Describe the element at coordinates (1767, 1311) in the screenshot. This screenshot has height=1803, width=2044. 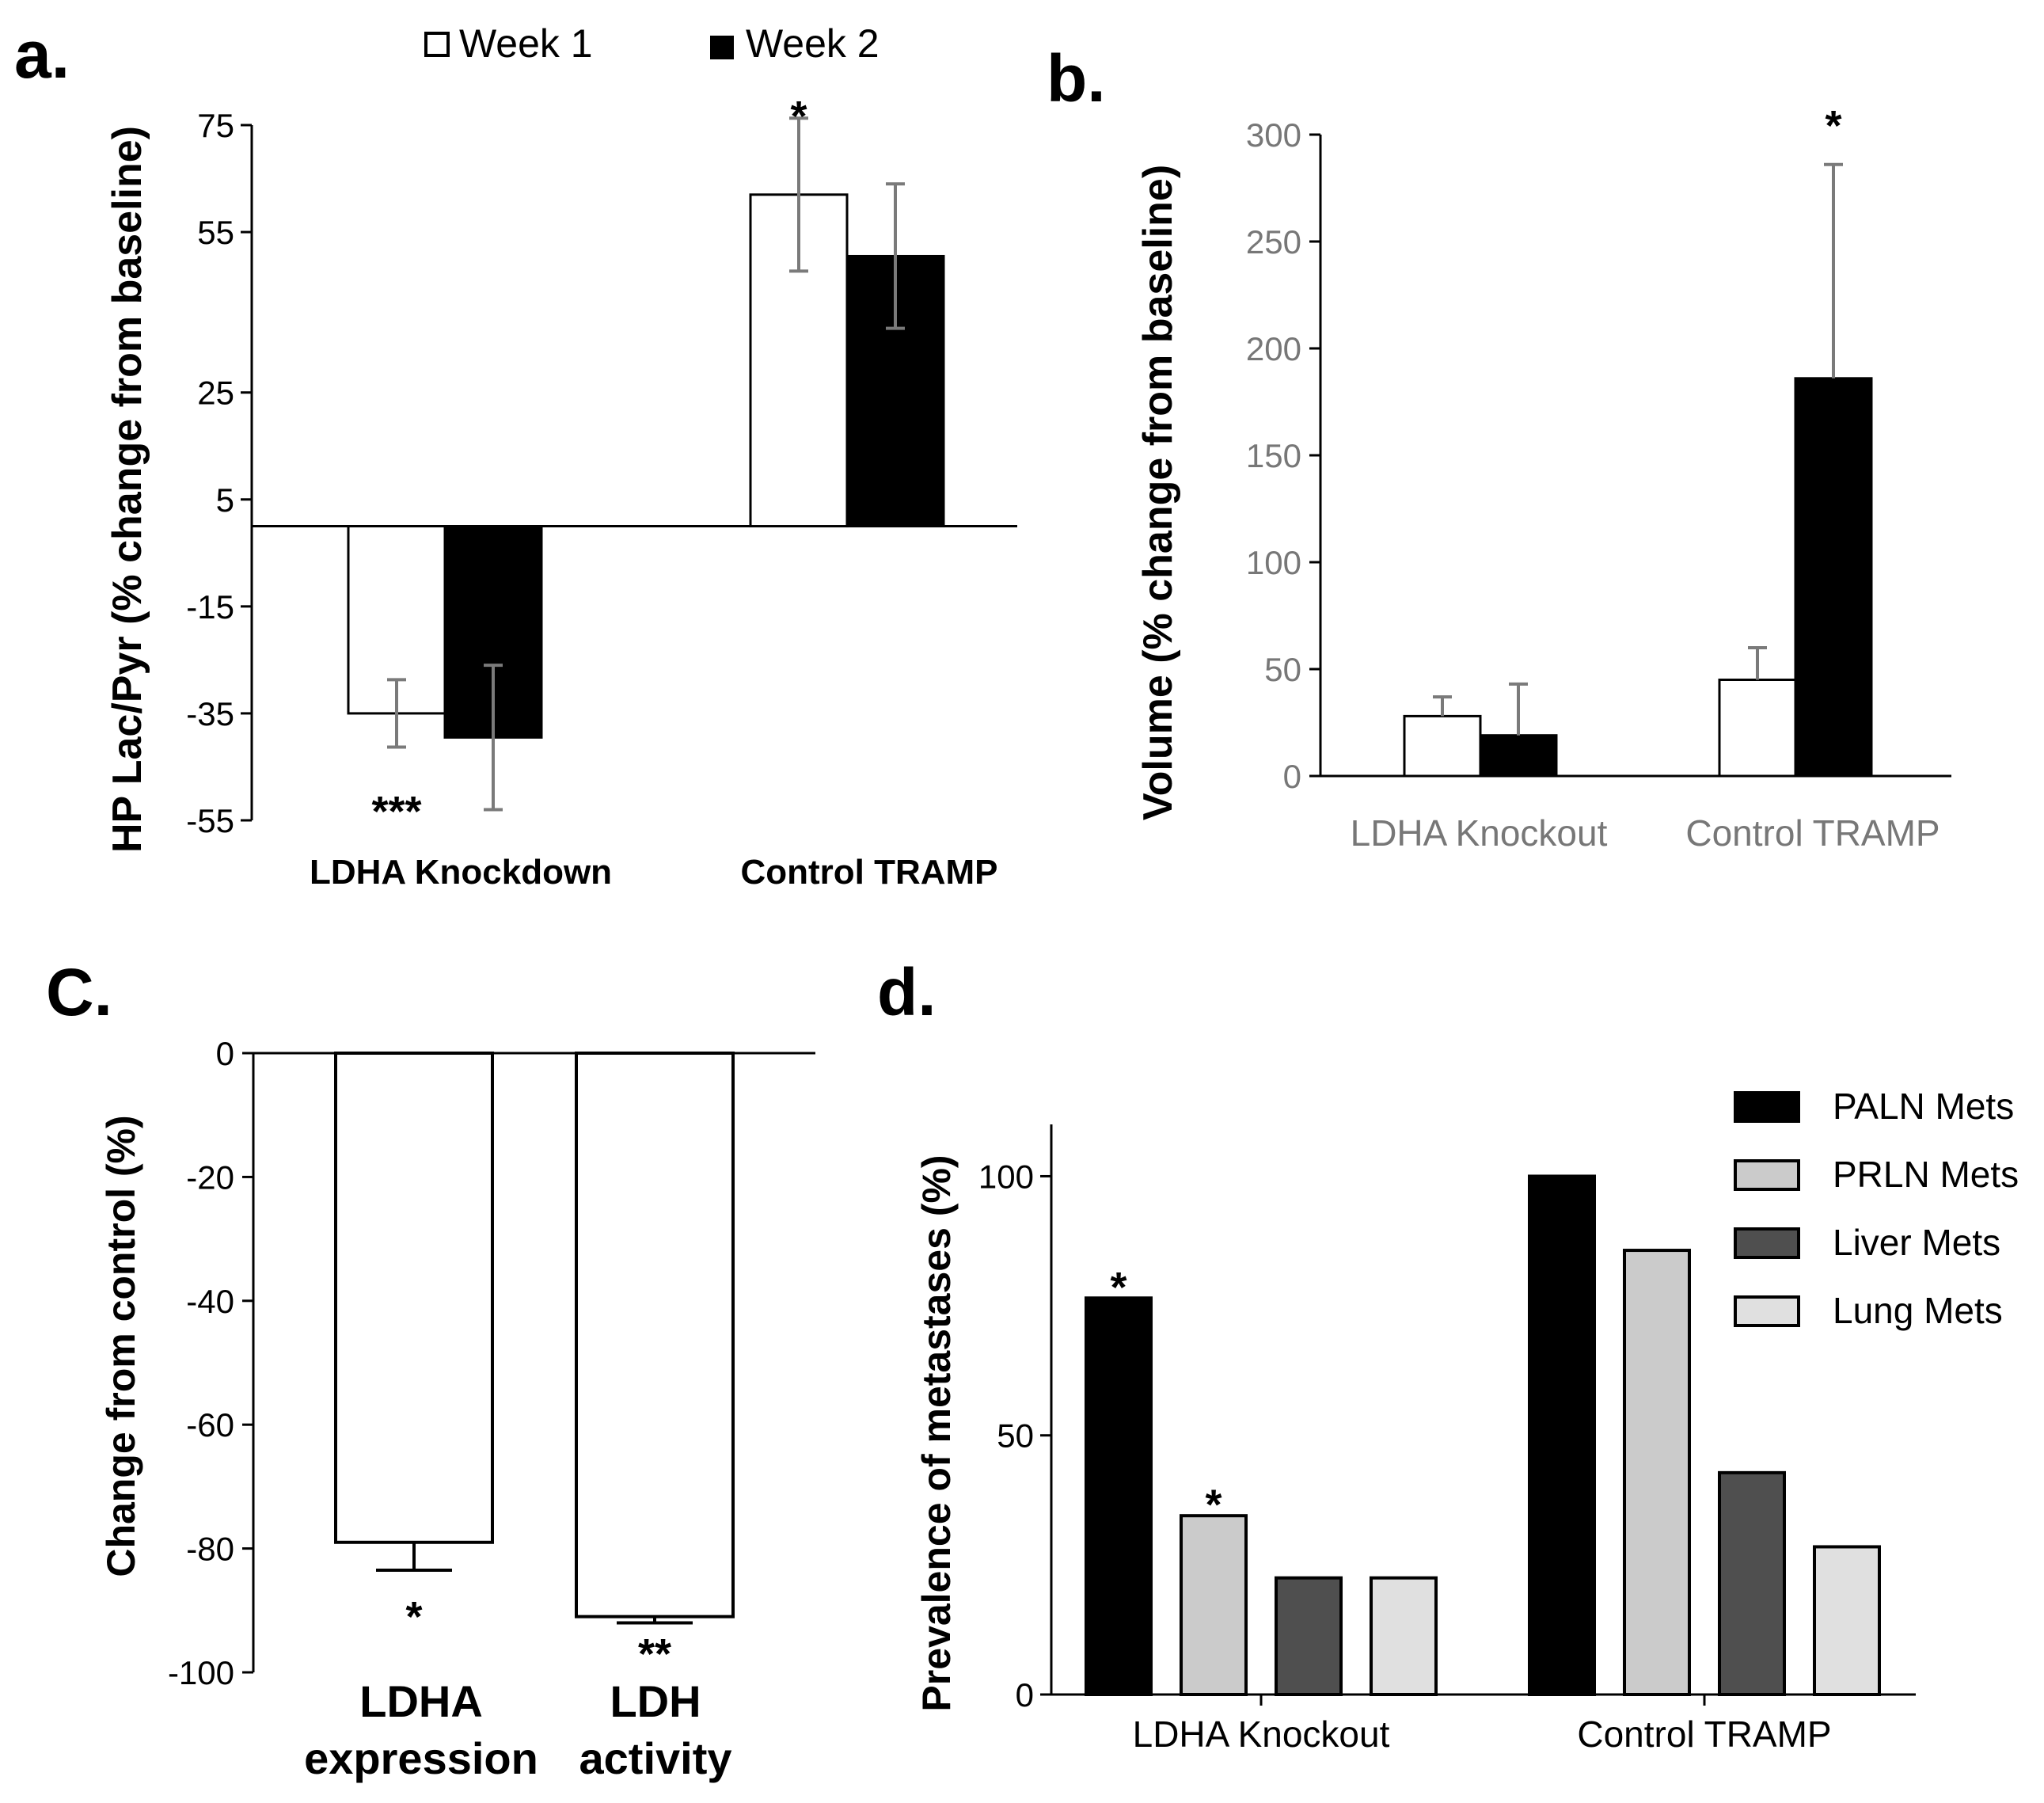
I see `legend-swatch-lung-mets` at that location.